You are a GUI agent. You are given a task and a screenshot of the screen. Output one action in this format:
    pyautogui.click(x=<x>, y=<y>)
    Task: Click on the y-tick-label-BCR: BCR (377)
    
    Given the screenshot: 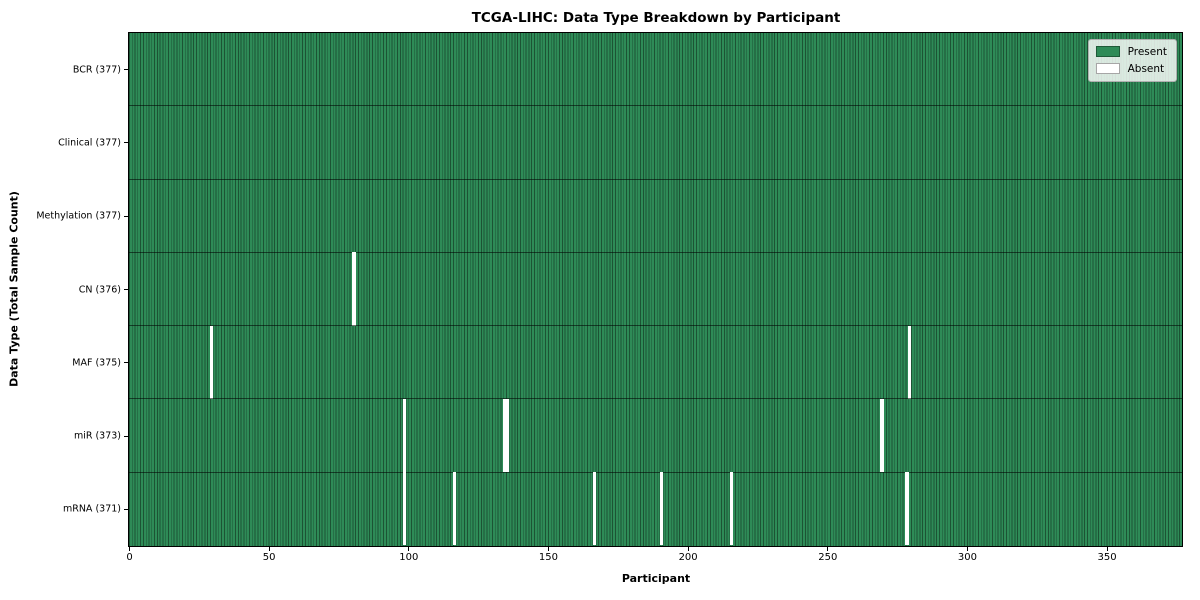 What is the action you would take?
    pyautogui.click(x=96, y=70)
    